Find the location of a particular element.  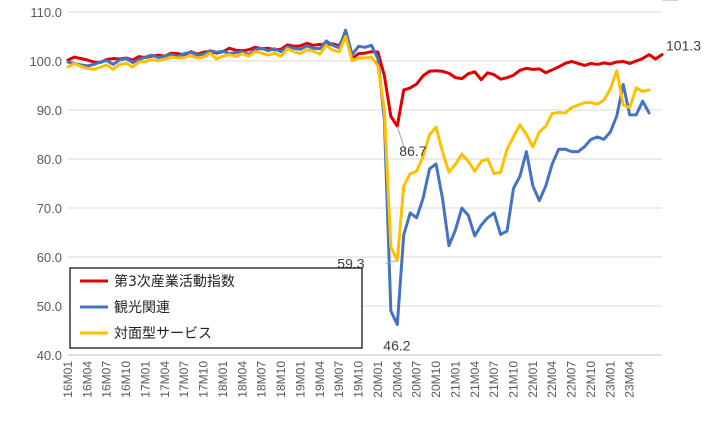

x-tick-label: 16M07 is located at coordinates (107, 379).